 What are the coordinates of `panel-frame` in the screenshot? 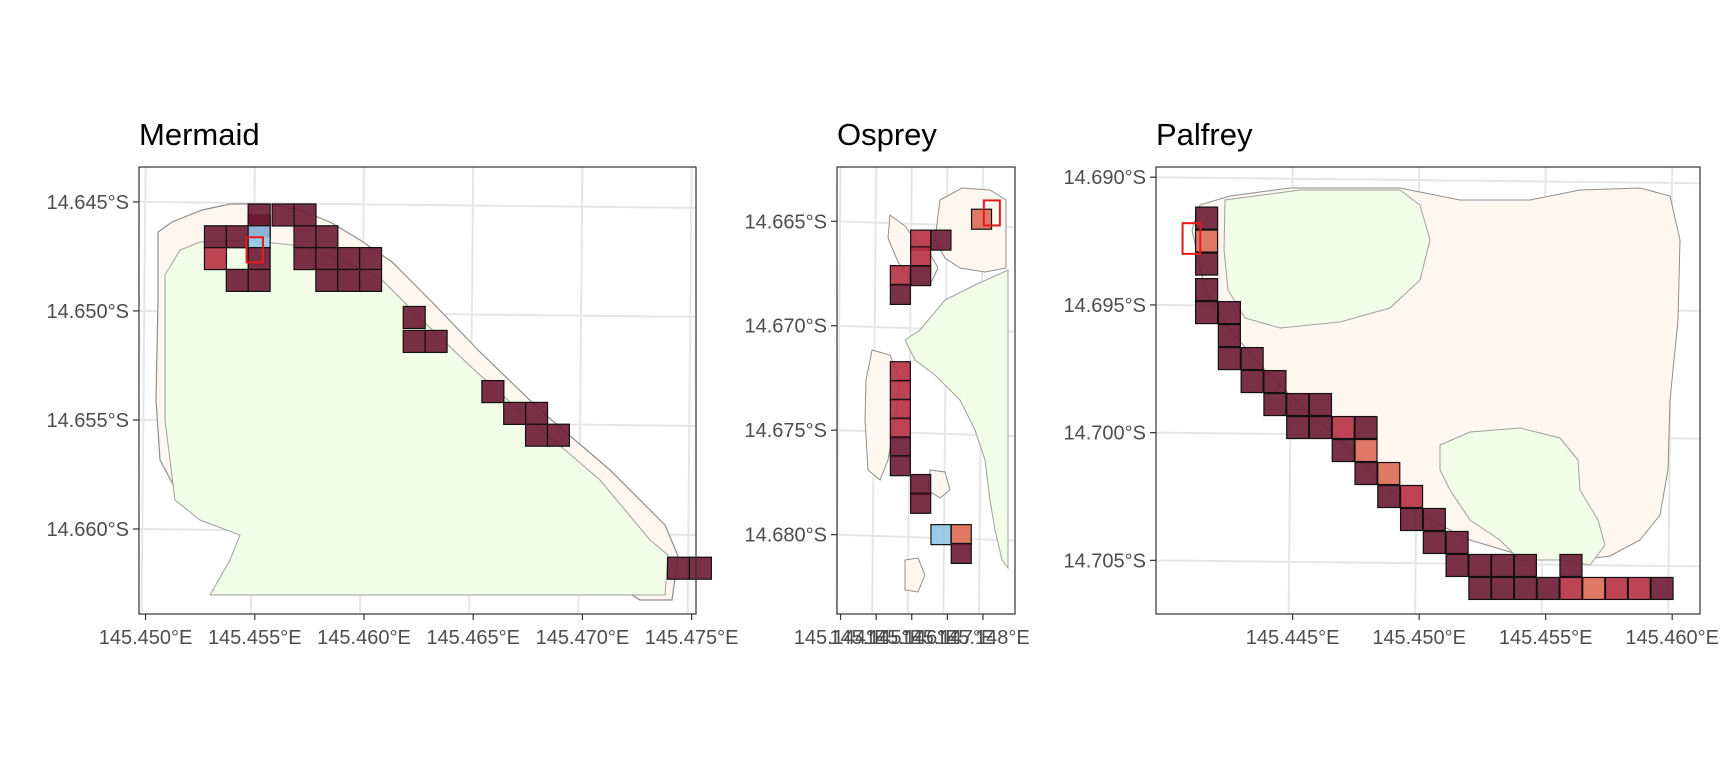 It's located at (926, 390).